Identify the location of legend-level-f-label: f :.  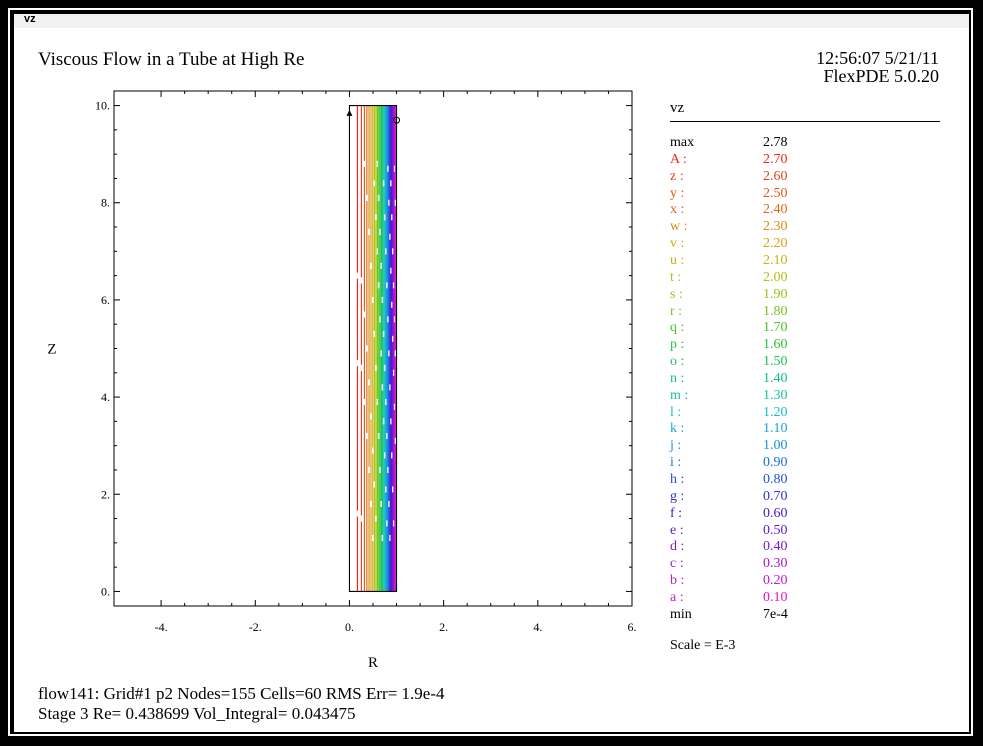
(676, 513).